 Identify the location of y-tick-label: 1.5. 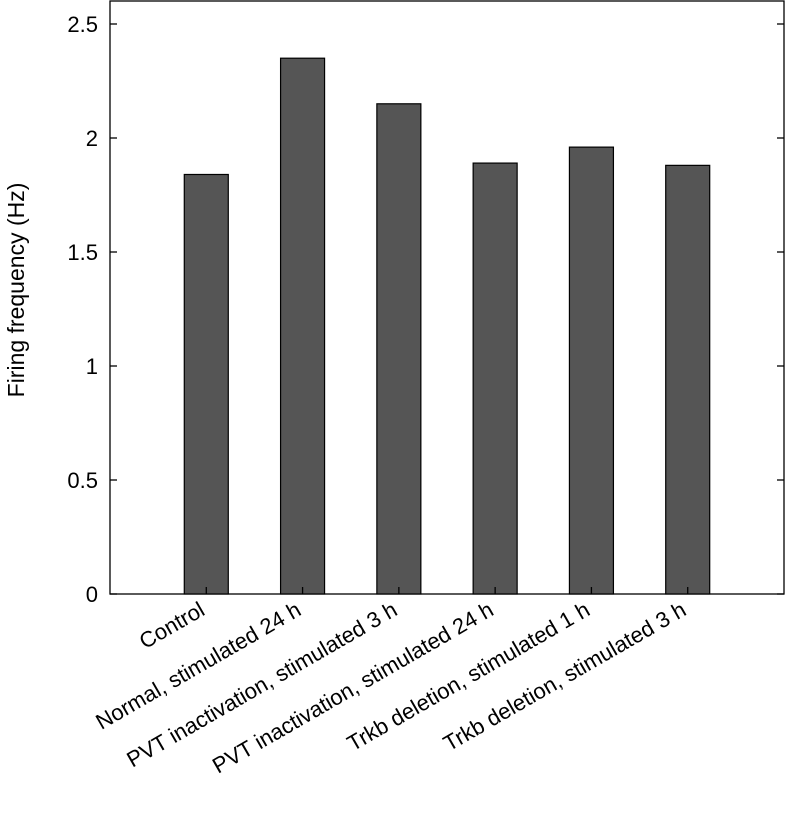
(82, 252).